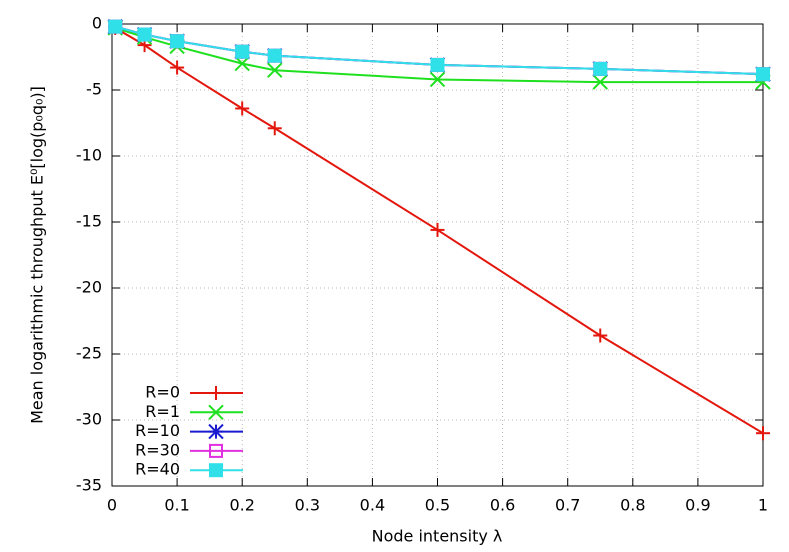  Describe the element at coordinates (372, 505) in the screenshot. I see `x-tick-label: 0.4` at that location.